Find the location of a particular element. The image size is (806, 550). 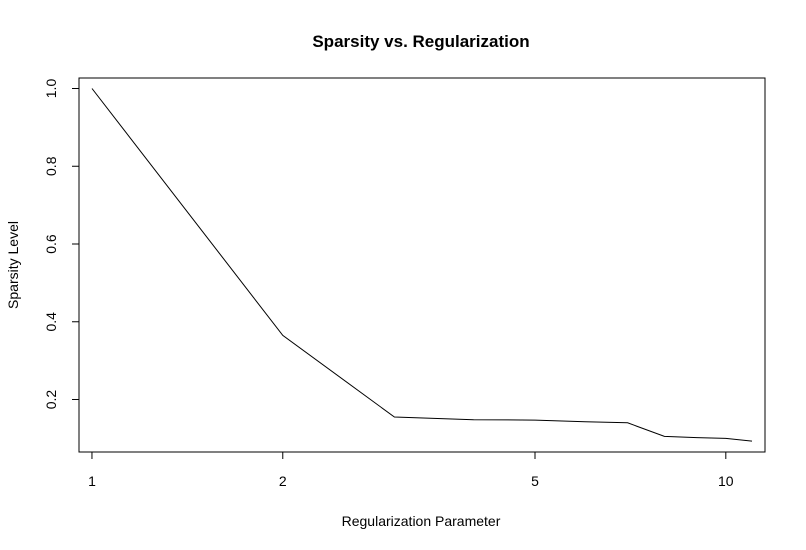

y-tick-label: 0.2 is located at coordinates (51, 400).